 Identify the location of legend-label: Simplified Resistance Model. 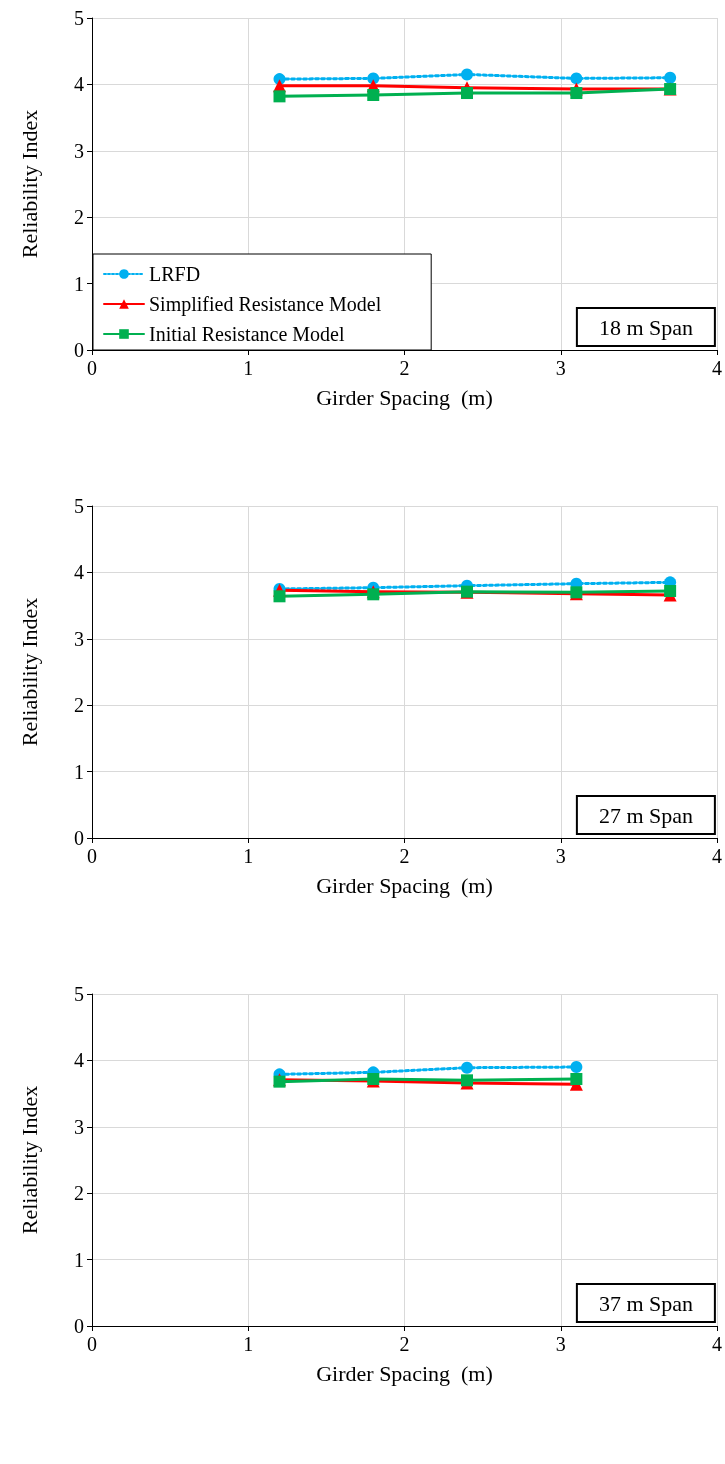
(265, 304).